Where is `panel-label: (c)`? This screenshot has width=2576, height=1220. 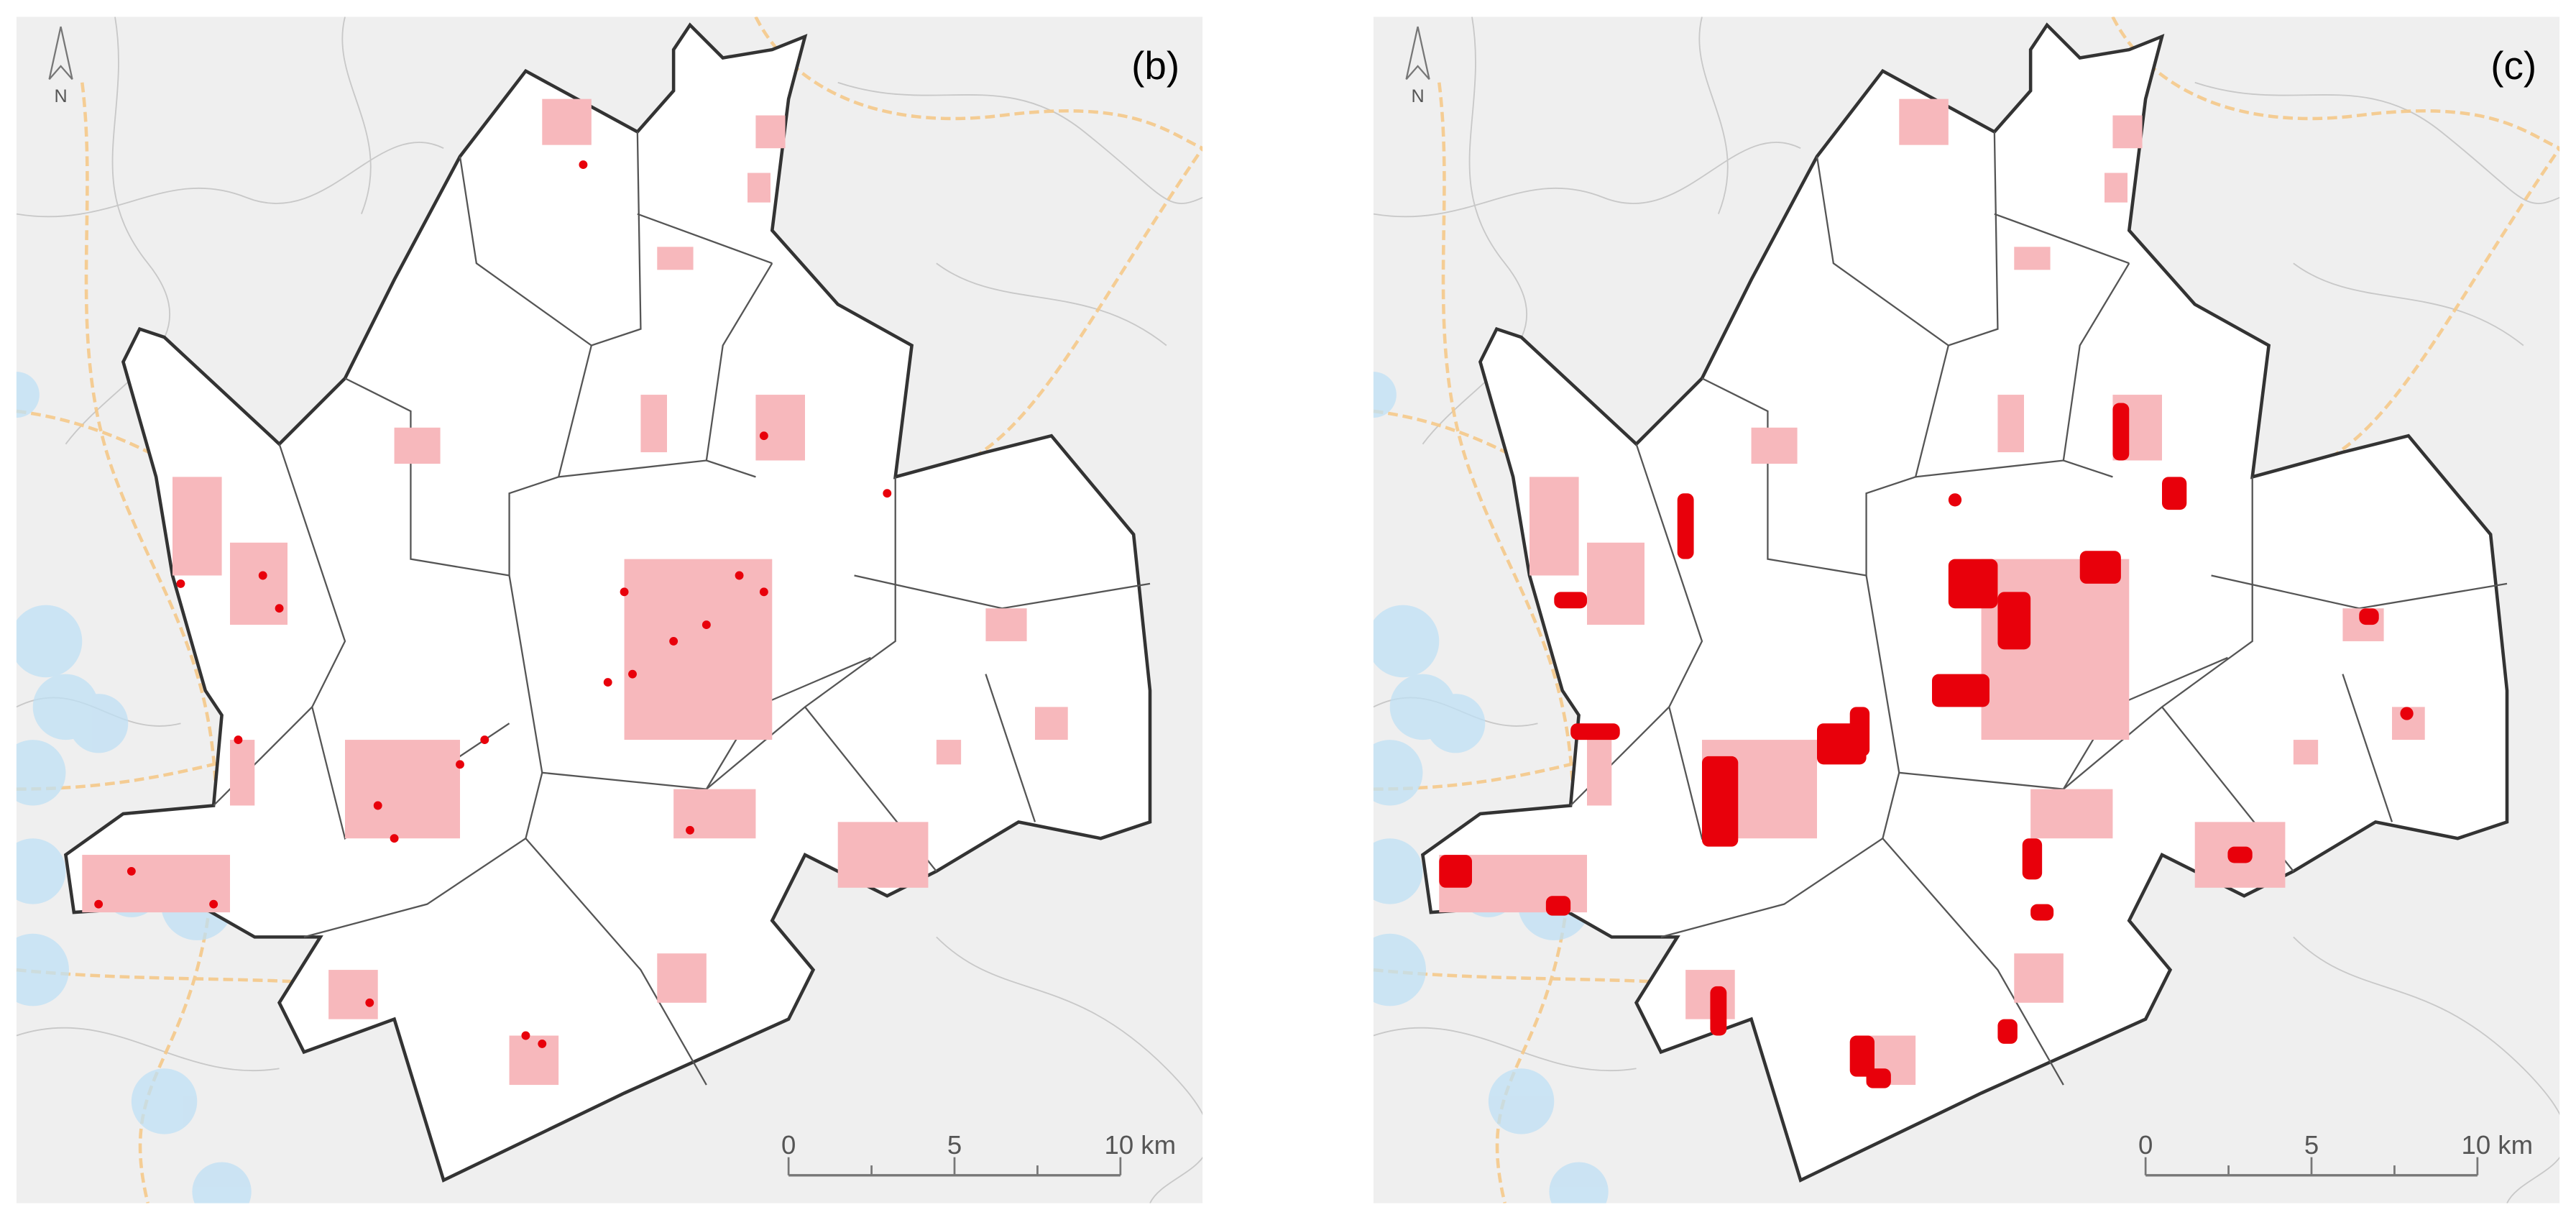 panel-label: (c) is located at coordinates (2513, 65).